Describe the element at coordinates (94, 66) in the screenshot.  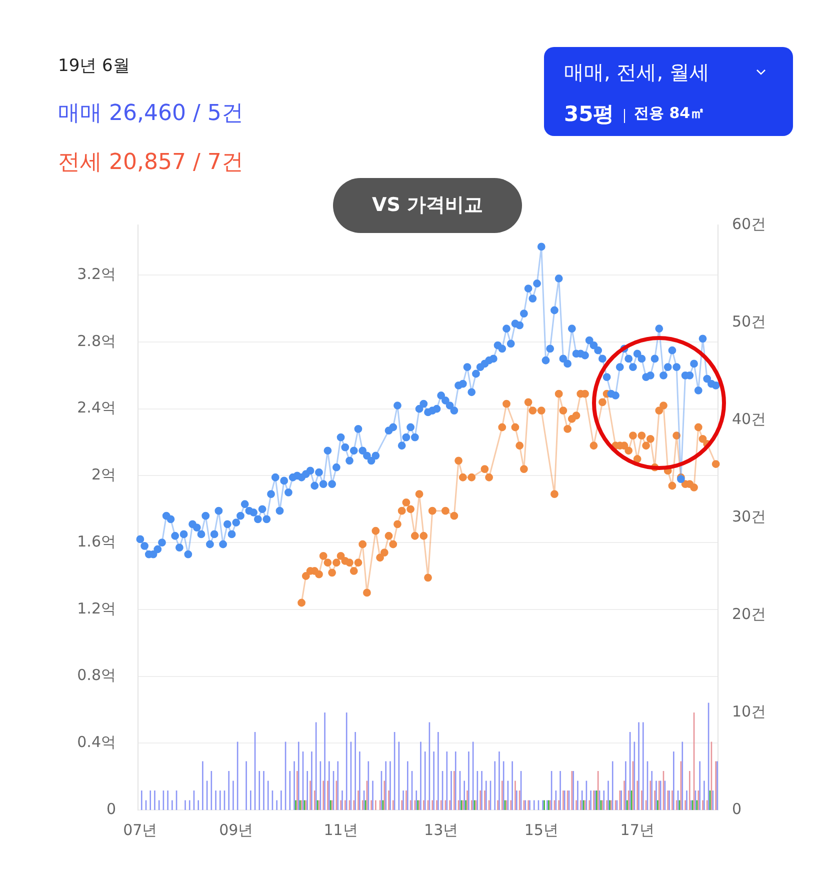
I see `chart-title: 19년 6월` at that location.